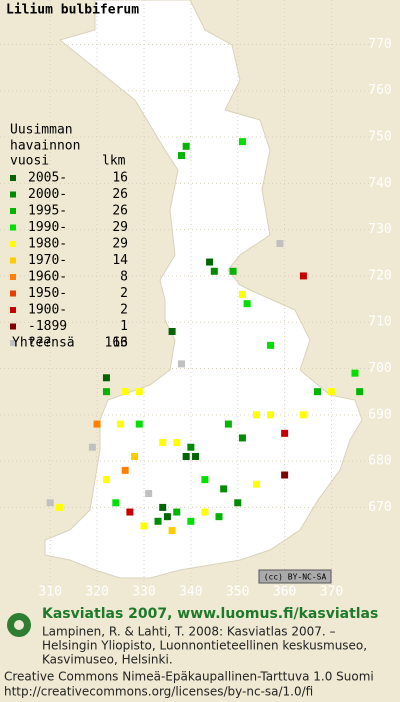  What do you see at coordinates (45, 146) in the screenshot?
I see `legend-header: havainnon` at bounding box center [45, 146].